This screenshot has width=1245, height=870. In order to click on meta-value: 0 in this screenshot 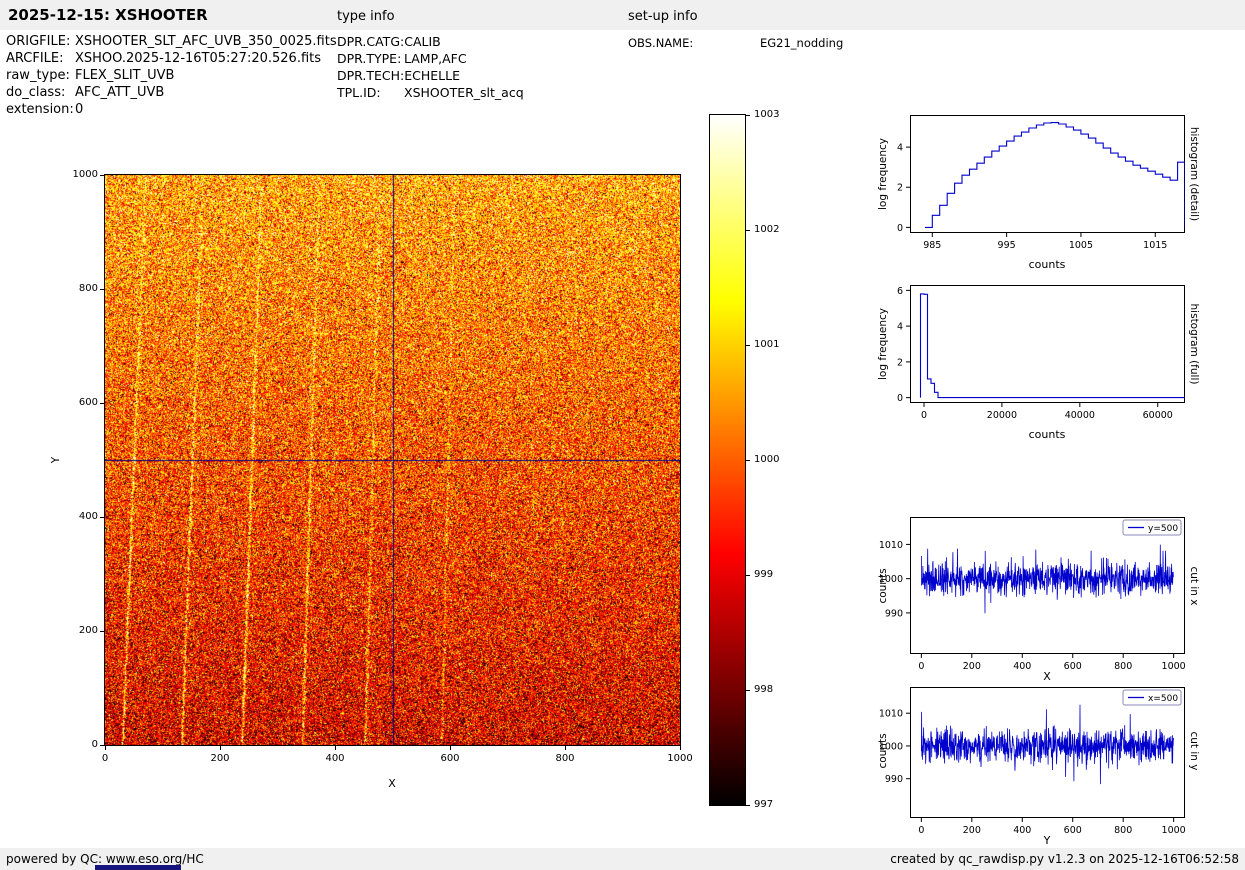, I will do `click(79, 109)`.